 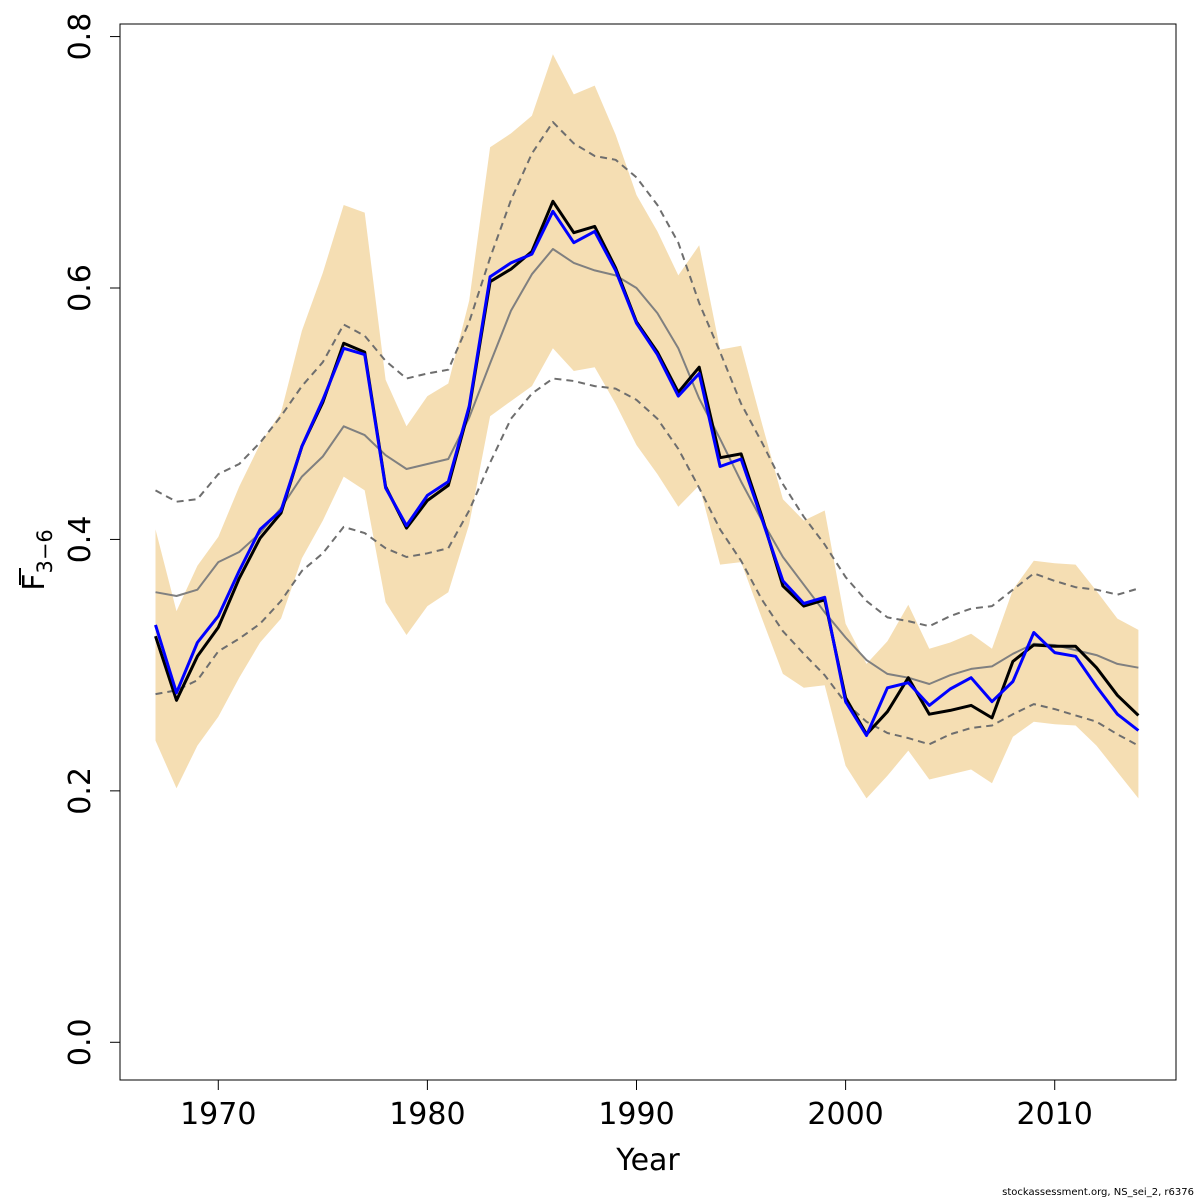 What do you see at coordinates (80, 540) in the screenshot?
I see `y-tick-label: 0.4` at bounding box center [80, 540].